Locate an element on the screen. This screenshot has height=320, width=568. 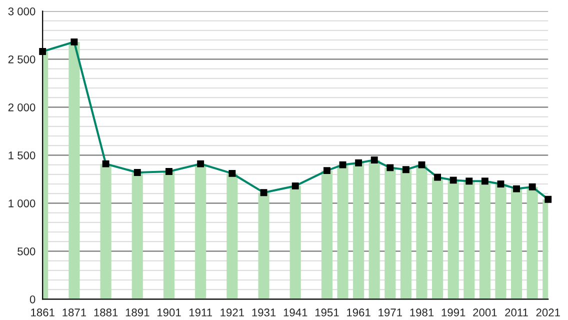
y-tick-label: 1 000 is located at coordinates (22, 203).